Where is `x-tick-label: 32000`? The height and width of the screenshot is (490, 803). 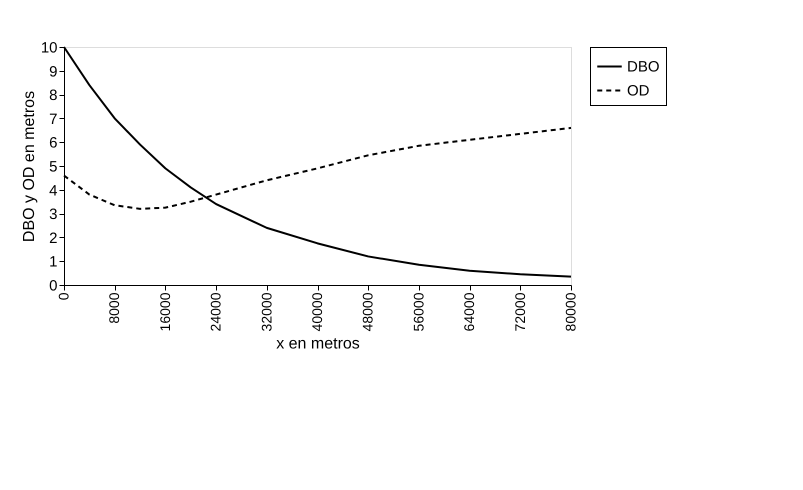 x-tick-label: 32000 is located at coordinates (266, 312).